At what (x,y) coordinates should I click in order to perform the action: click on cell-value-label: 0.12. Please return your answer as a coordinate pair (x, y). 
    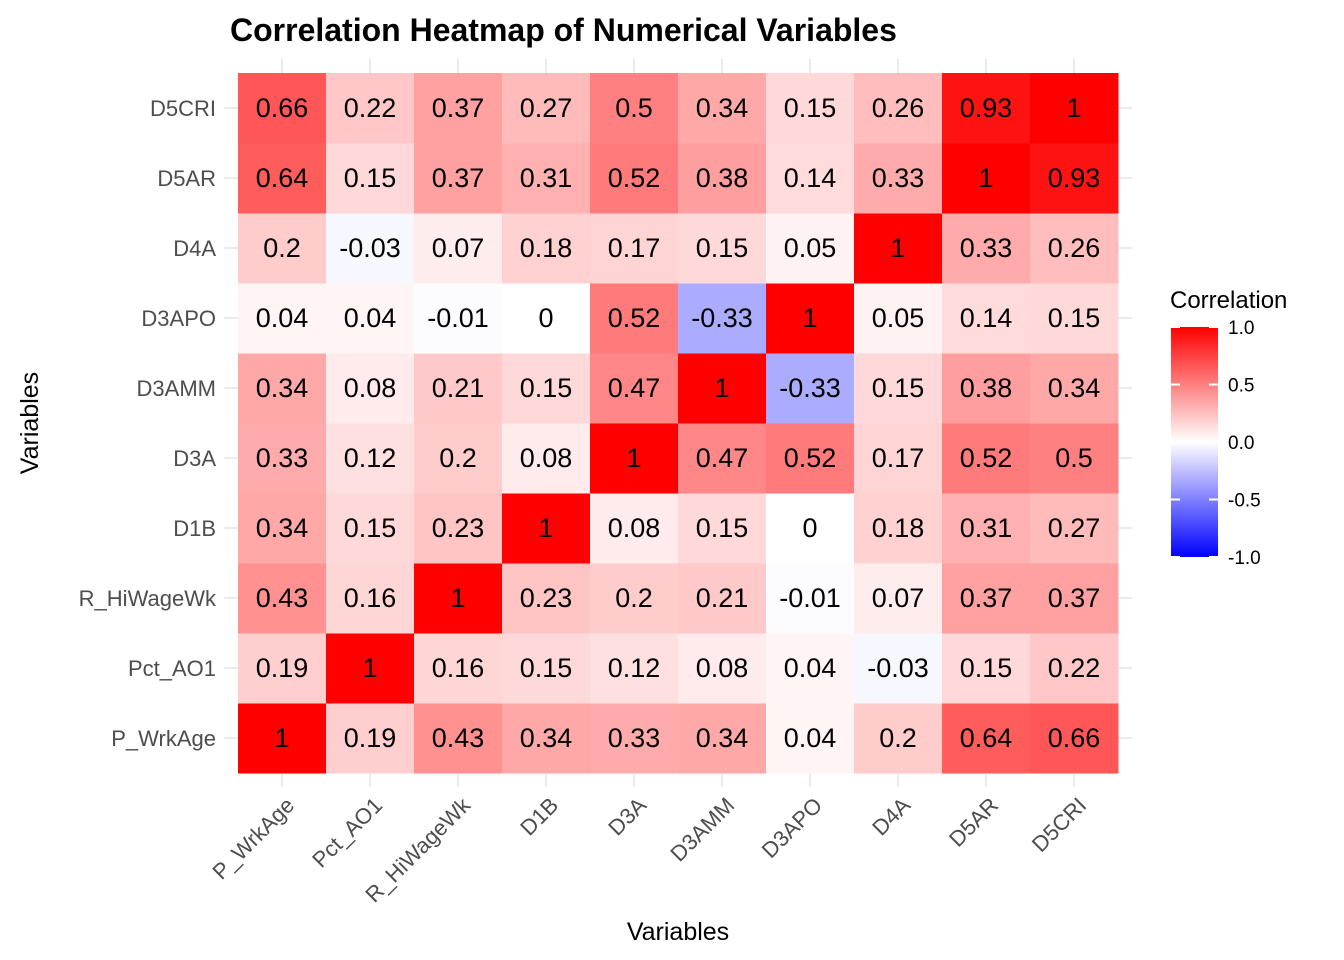
    Looking at the image, I should click on (370, 458).